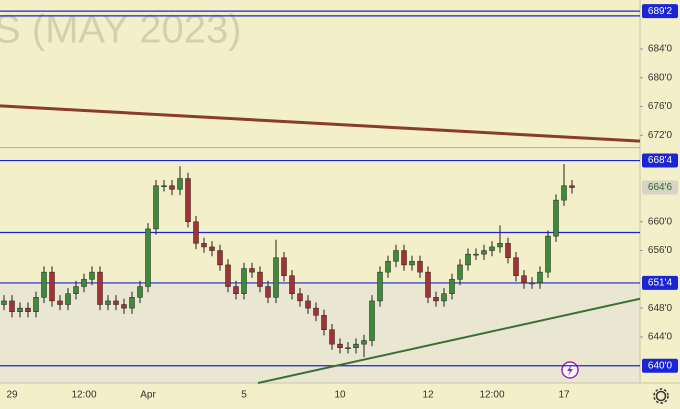 Image resolution: width=680 pixels, height=409 pixels. What do you see at coordinates (660, 49) in the screenshot?
I see `y-tick-label: 684'0` at bounding box center [660, 49].